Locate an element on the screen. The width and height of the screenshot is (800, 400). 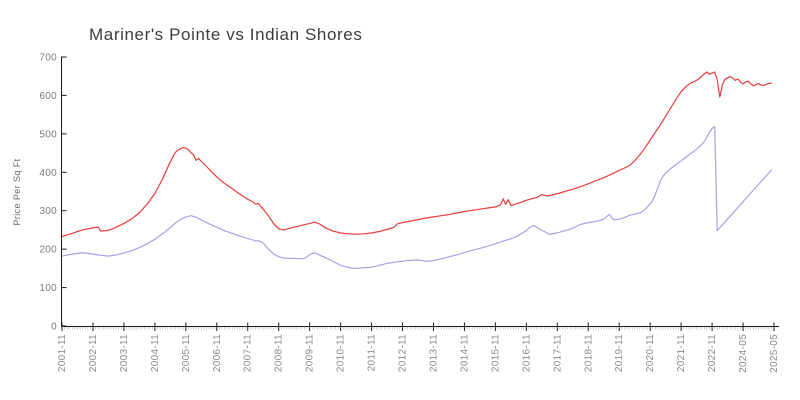
x-tick-label: 2021-11 is located at coordinates (681, 353).